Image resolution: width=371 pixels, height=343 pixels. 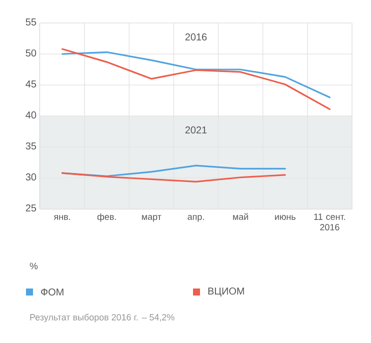 What do you see at coordinates (285, 217) in the screenshot?
I see `x-tick-label: июнь` at bounding box center [285, 217].